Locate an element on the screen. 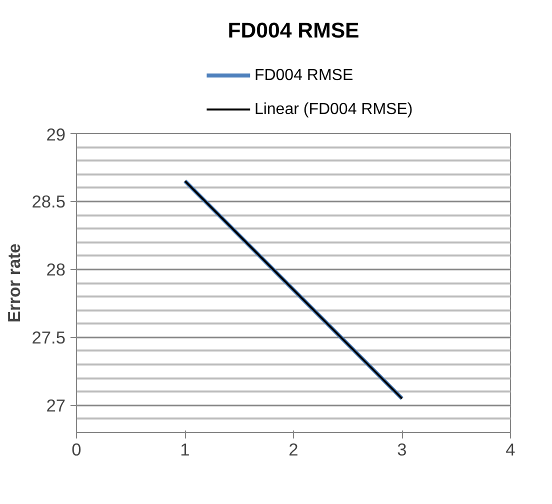  x-tick-label: 4 is located at coordinates (511, 450).